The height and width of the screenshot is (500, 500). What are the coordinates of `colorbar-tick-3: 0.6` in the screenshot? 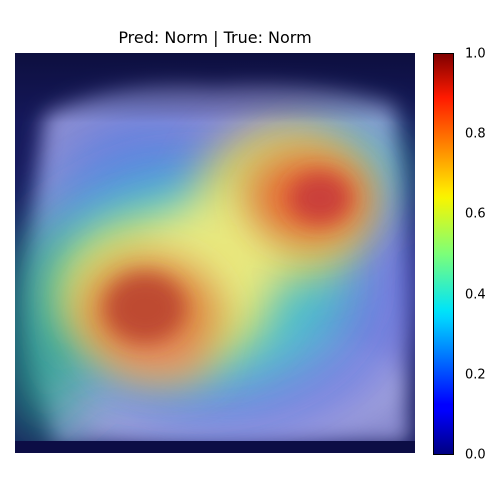 It's located at (475, 214).